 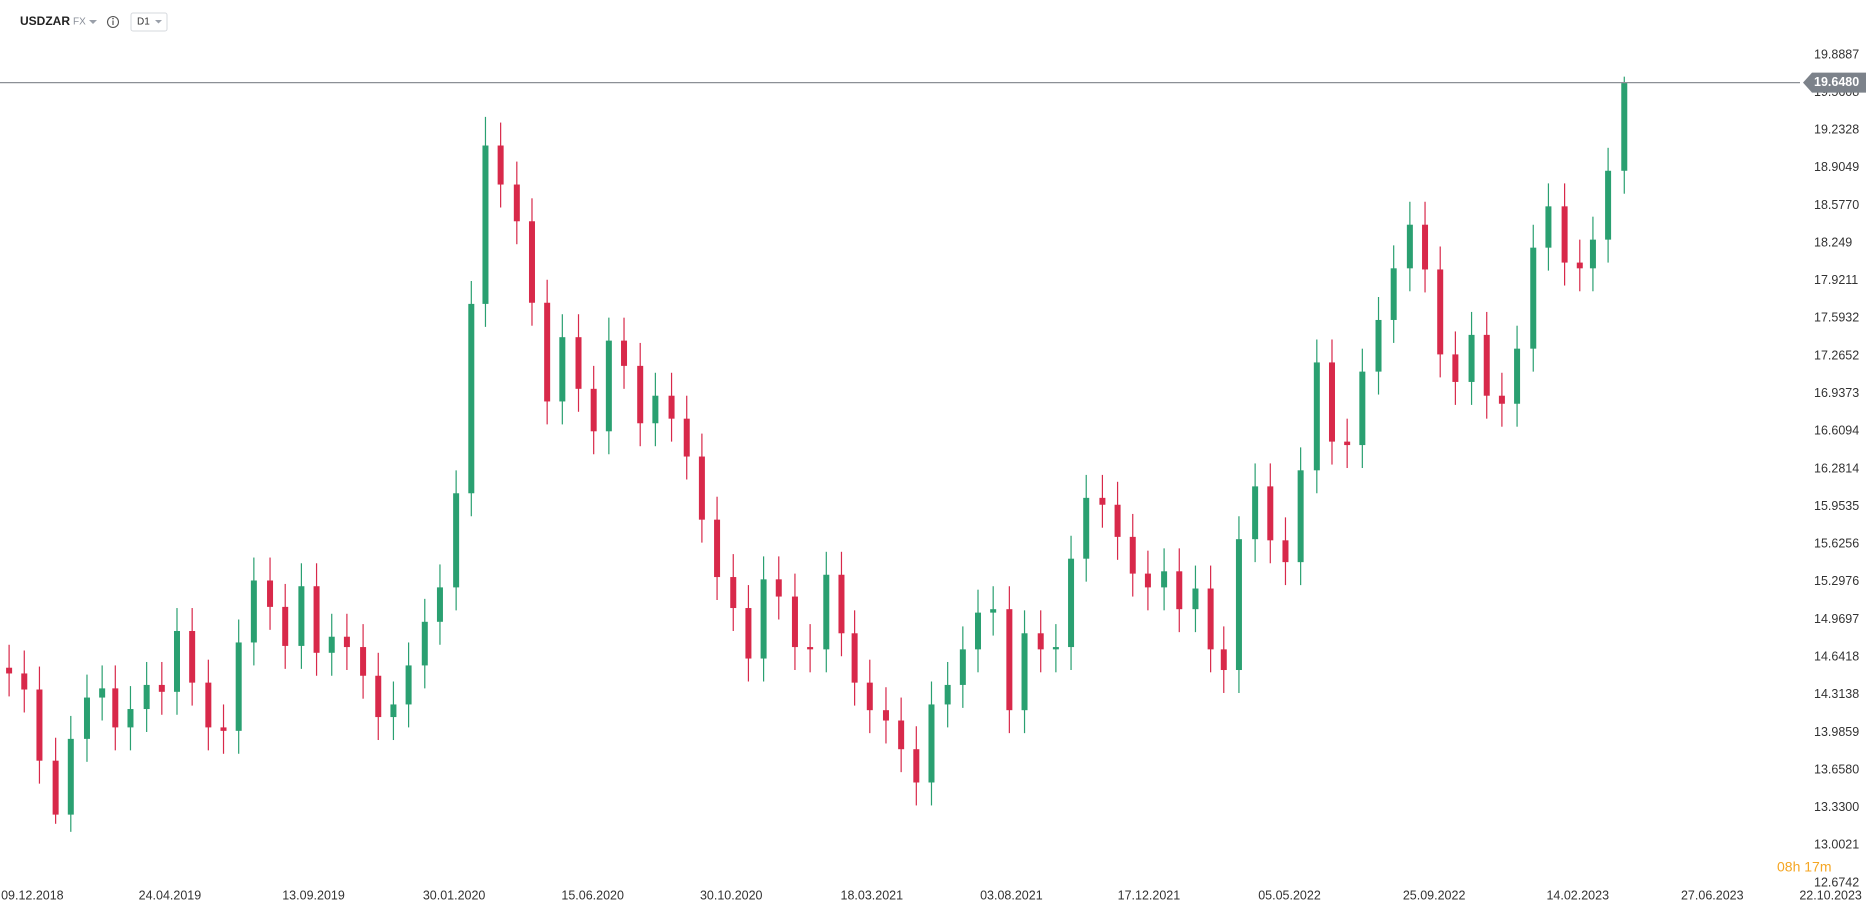 I want to click on interval-arrow, so click(x=158, y=22).